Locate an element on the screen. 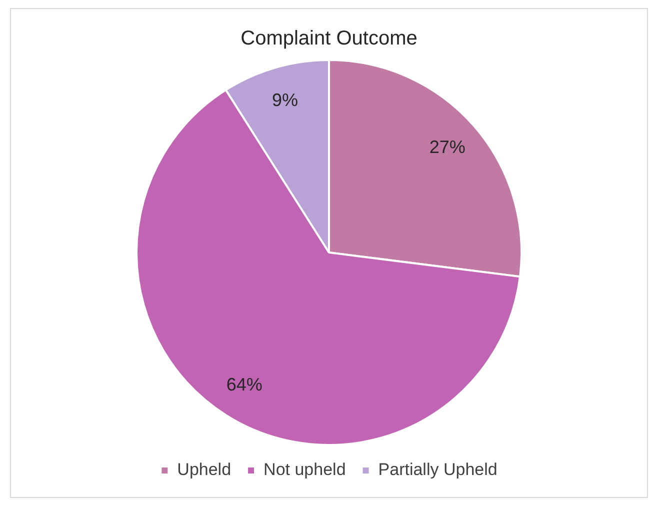 This screenshot has width=658, height=506. legend-label: Upheld is located at coordinates (204, 470).